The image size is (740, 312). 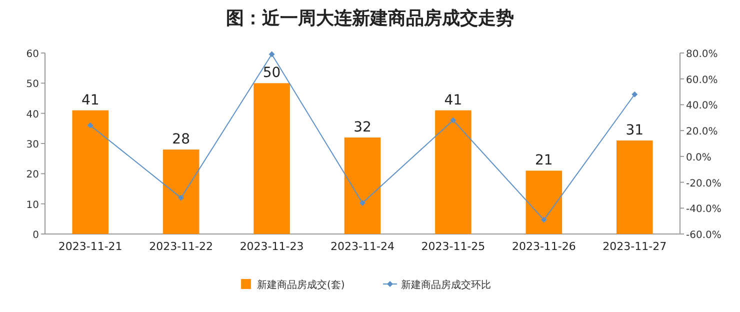 I want to click on y-tick-label: 10, so click(x=32, y=205).